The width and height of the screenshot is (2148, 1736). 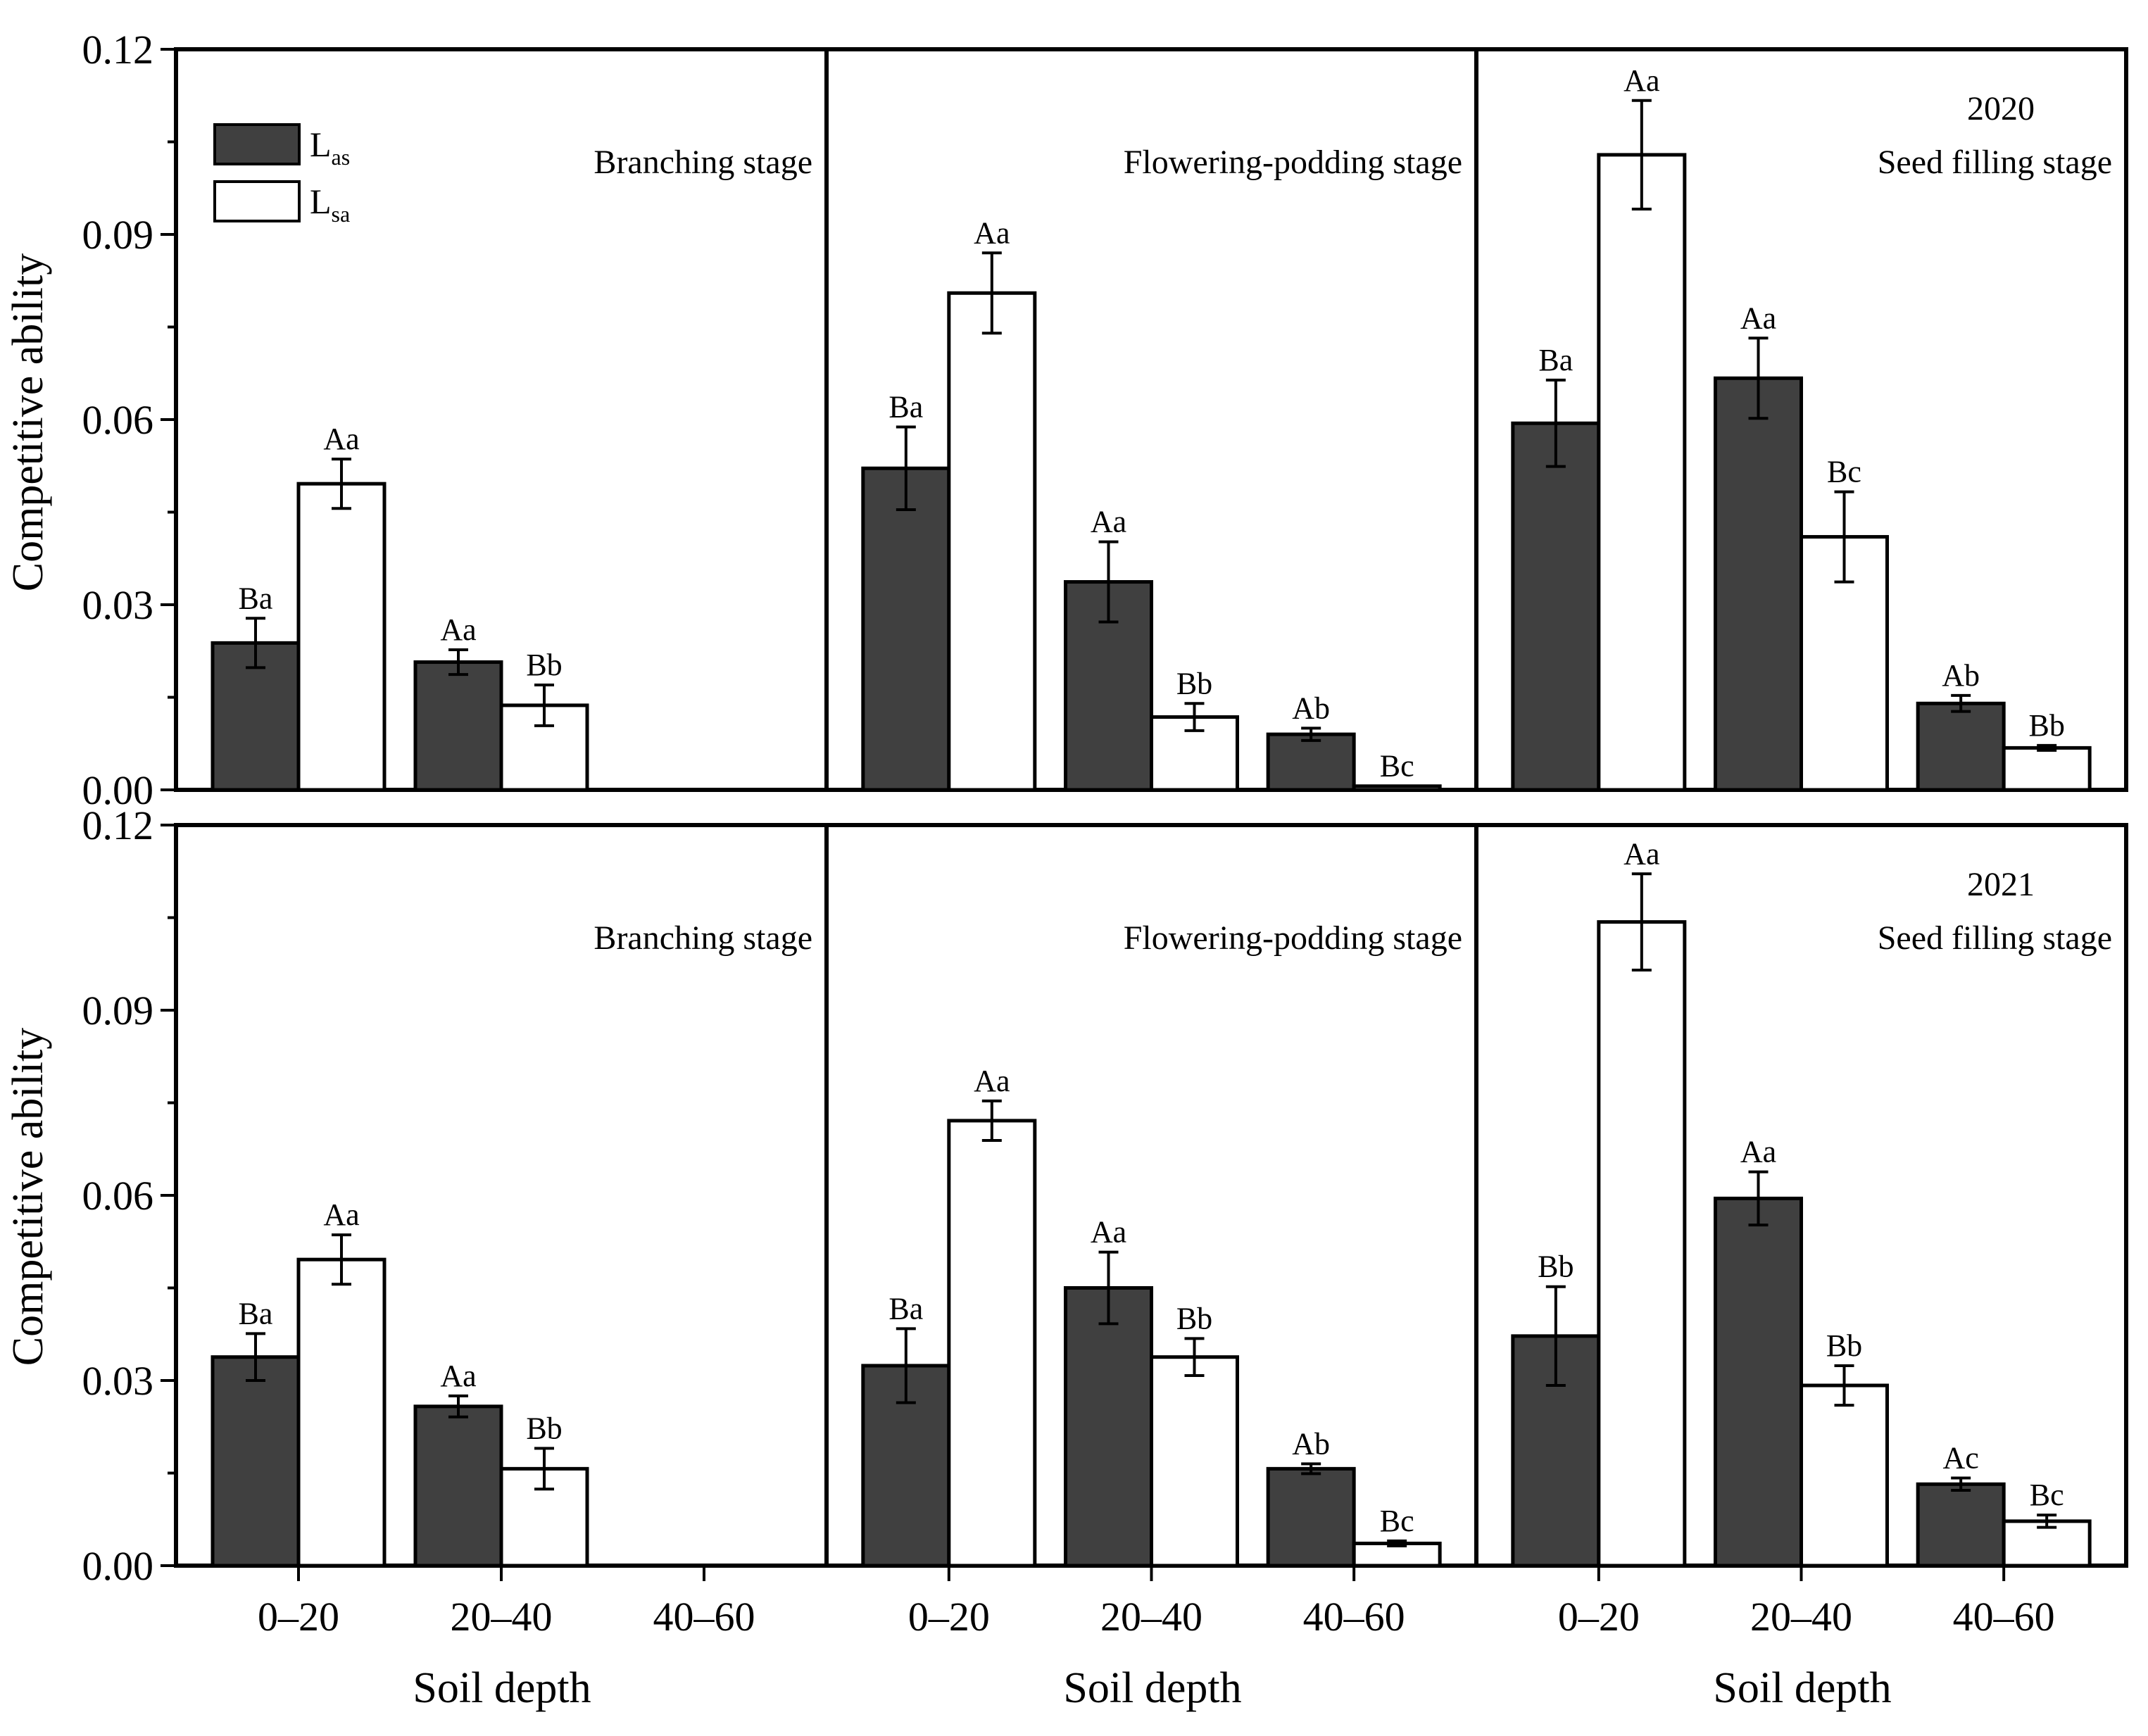 I want to click on x-axis-title-2: Soil depth, so click(x=1152, y=1688).